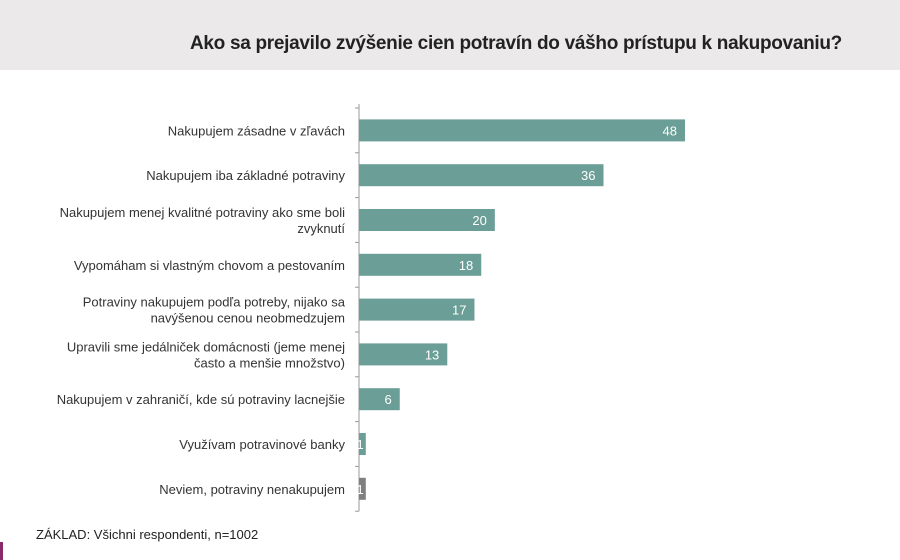 This screenshot has width=900, height=560. I want to click on category-label: navýšenou cenou neobmedzujem, so click(248, 318).